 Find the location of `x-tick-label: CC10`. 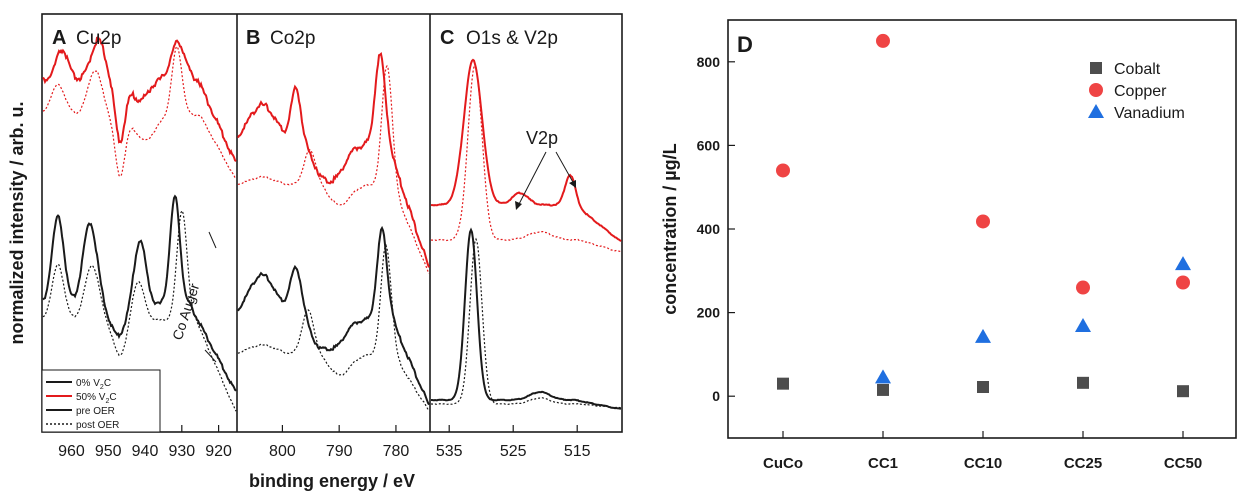

x-tick-label: CC10 is located at coordinates (983, 463).